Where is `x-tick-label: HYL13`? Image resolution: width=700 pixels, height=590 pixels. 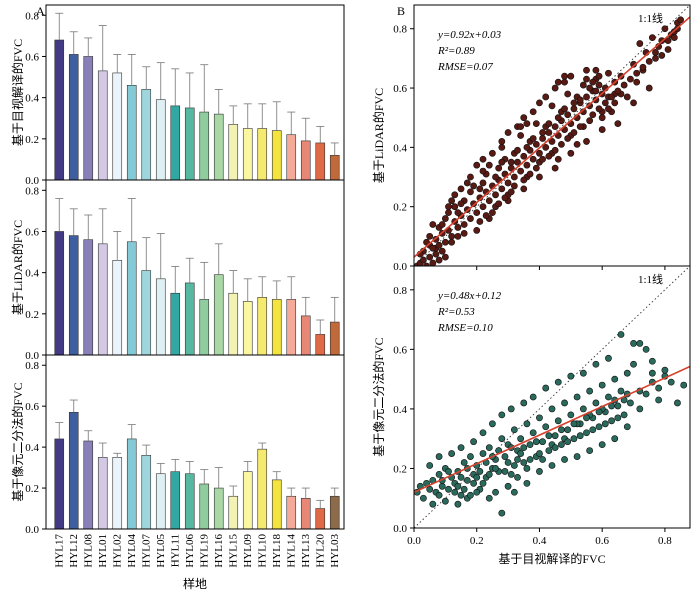
x-tick-label: HYL13 is located at coordinates (306, 551).